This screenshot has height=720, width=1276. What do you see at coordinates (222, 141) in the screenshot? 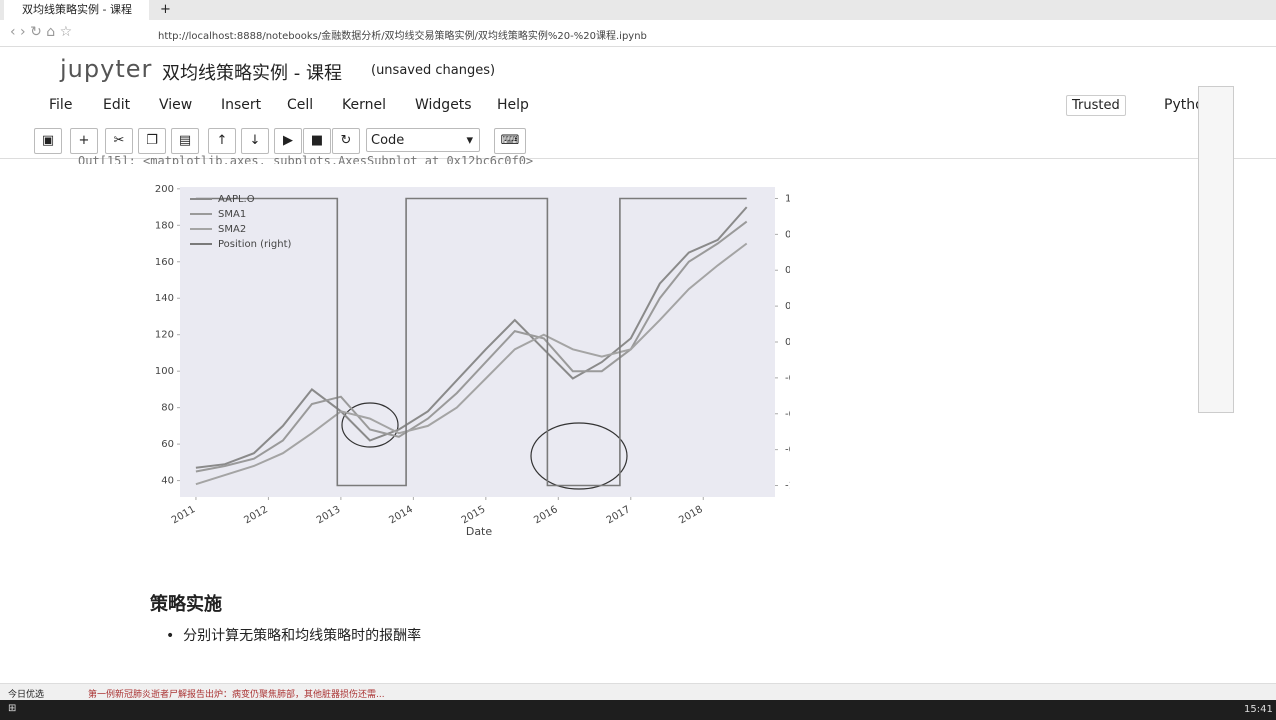
I see `up-button: ↑` at bounding box center [222, 141].